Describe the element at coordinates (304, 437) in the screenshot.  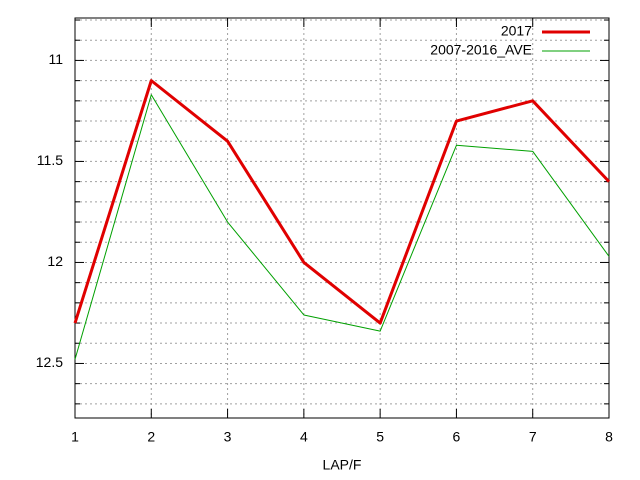
I see `x-tick-label: 4` at that location.